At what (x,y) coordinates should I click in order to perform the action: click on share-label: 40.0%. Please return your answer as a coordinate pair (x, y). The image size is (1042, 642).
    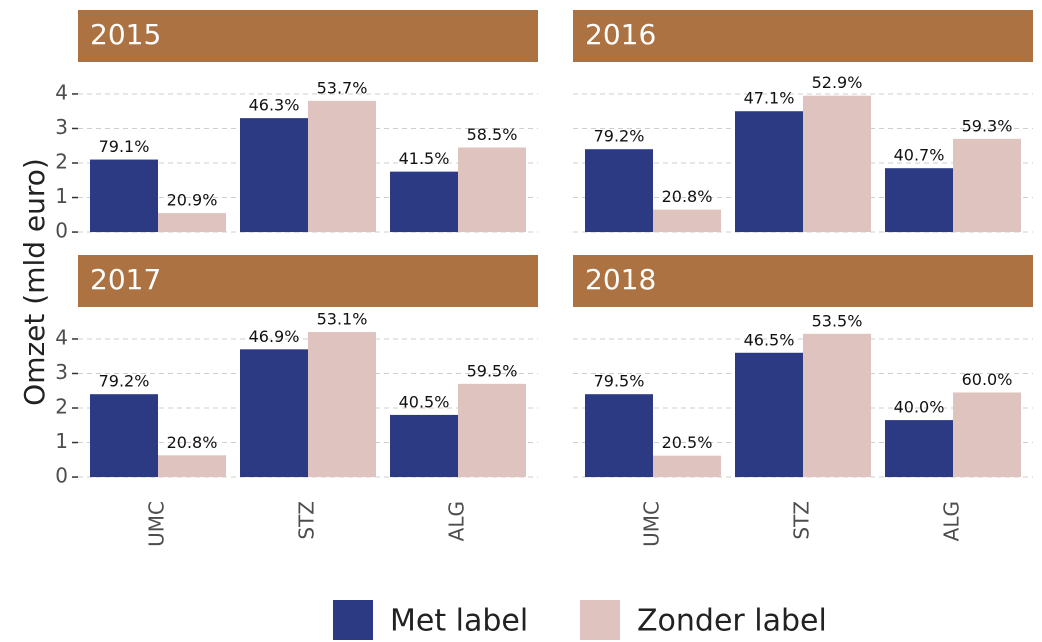
    Looking at the image, I should click on (919, 407).